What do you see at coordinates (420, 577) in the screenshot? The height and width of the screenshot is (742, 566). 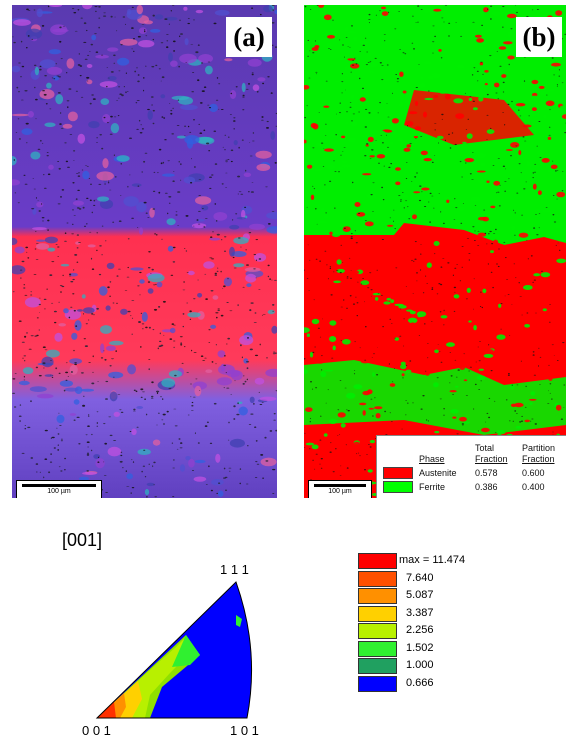 I see `colorbar-level-label: 7.640` at bounding box center [420, 577].